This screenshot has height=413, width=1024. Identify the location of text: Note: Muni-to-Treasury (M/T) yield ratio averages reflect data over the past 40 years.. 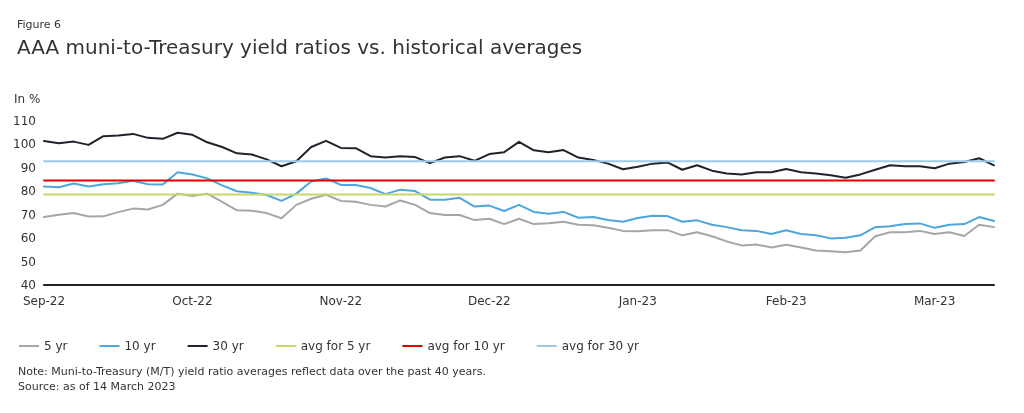
(252, 371).